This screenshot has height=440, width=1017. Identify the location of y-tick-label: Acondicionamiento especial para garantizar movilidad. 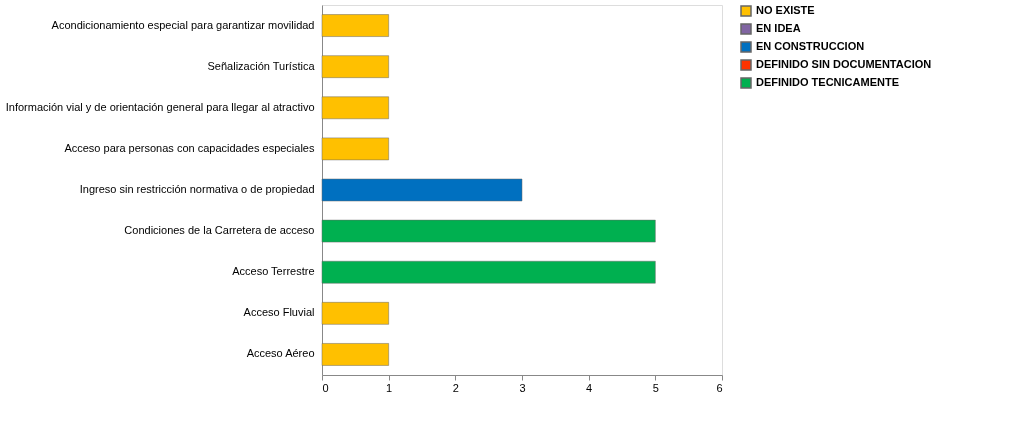
(183, 24).